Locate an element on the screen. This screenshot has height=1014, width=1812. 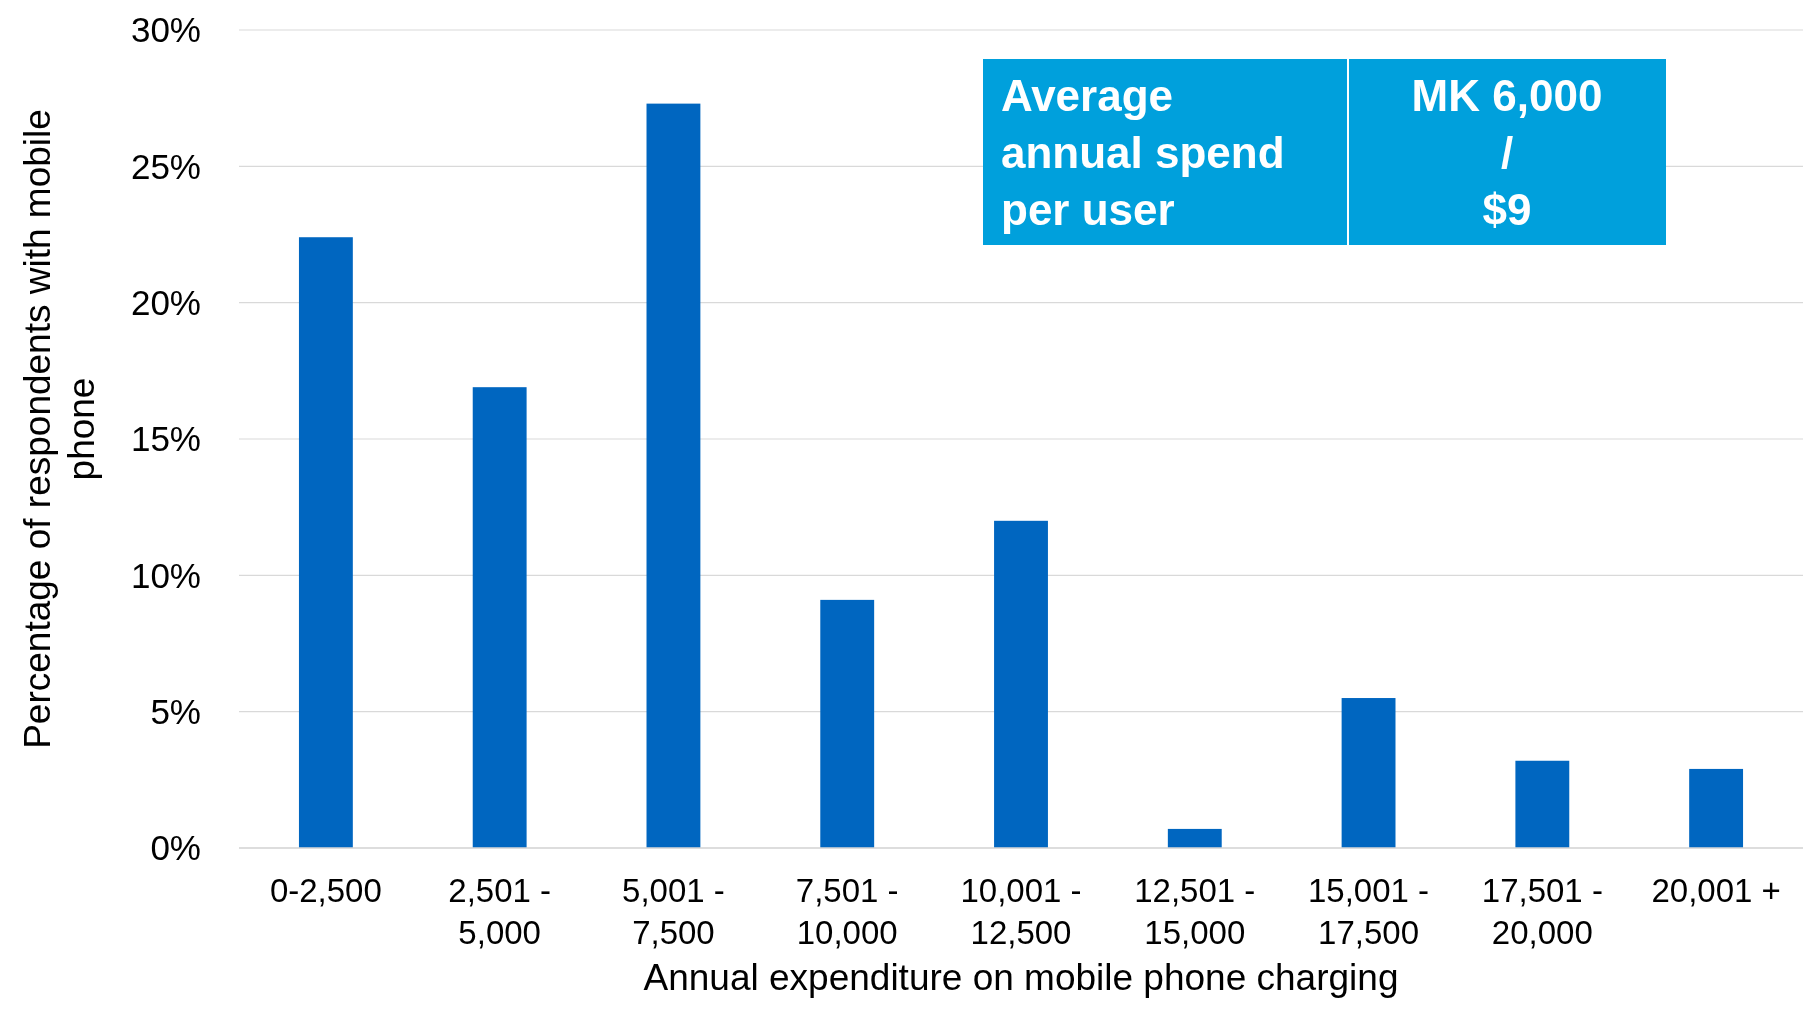
x-tick-label: 15,001 - 17,500 is located at coordinates (1369, 911).